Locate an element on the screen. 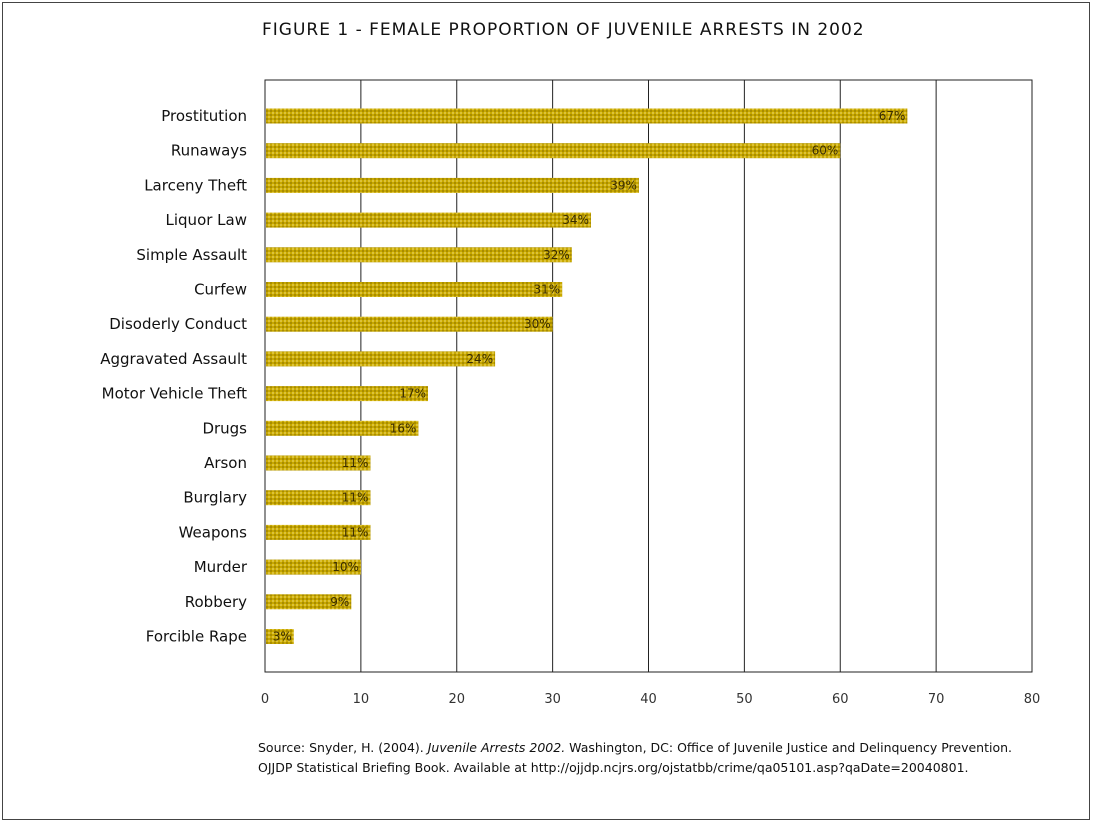  bar-value-label: 3% is located at coordinates (282, 637).